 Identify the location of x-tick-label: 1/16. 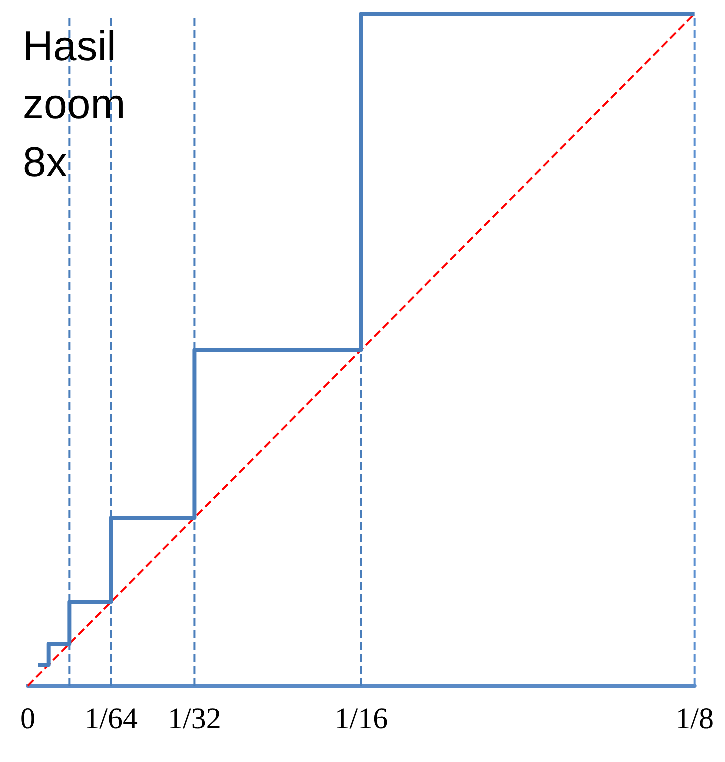
(361, 719).